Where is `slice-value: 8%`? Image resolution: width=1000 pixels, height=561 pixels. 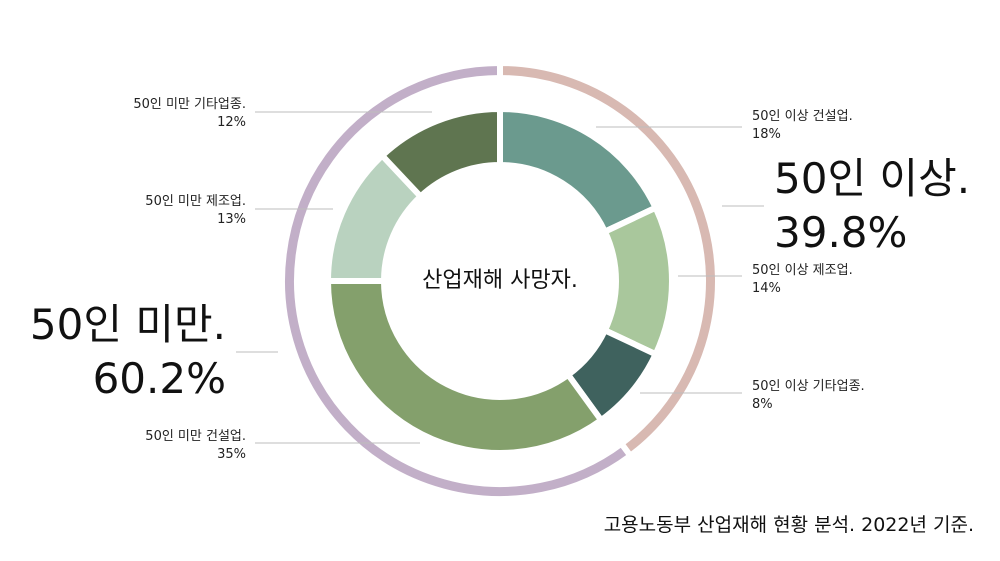 slice-value: 8% is located at coordinates (762, 404).